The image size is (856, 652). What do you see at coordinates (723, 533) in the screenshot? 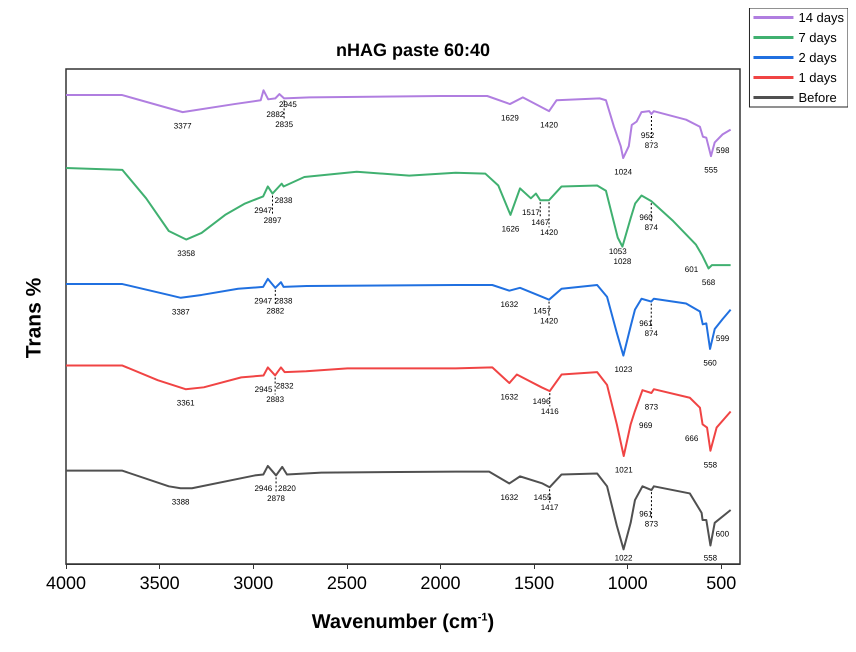
I see `annotation: 600` at bounding box center [723, 533].